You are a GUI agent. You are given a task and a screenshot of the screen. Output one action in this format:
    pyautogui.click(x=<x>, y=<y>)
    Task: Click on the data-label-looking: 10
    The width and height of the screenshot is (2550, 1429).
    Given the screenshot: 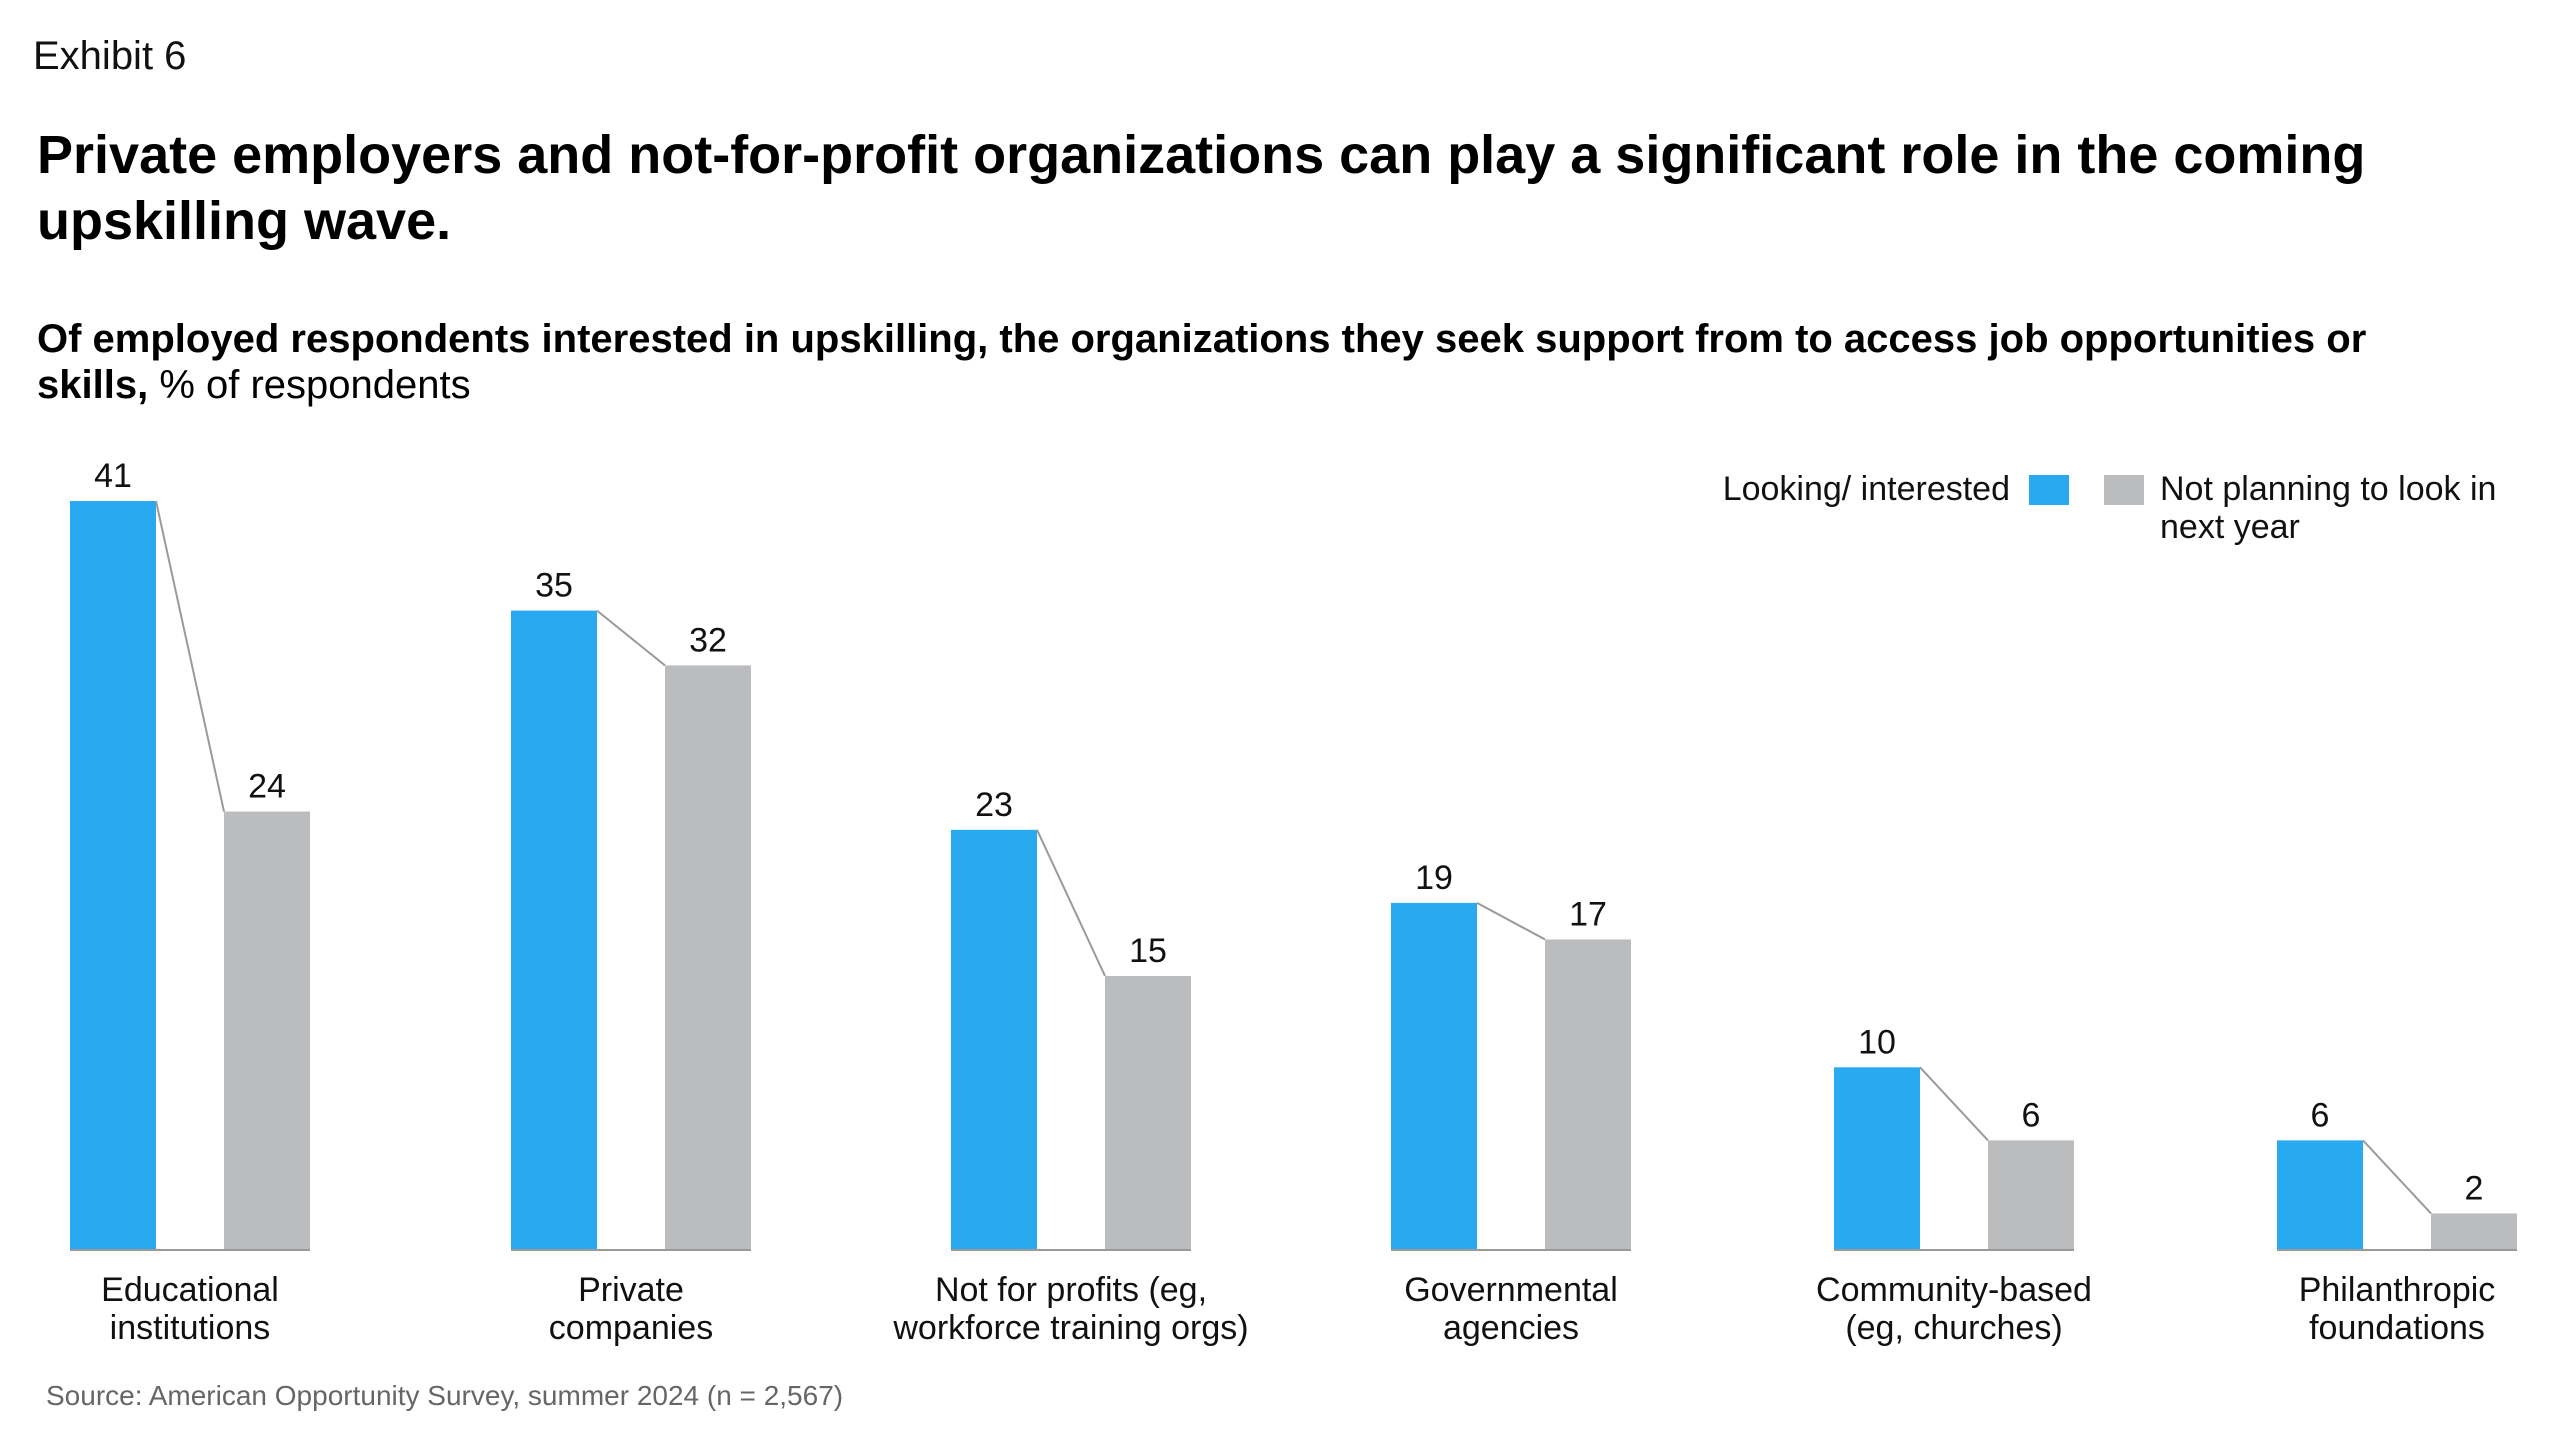 What is the action you would take?
    pyautogui.click(x=1877, y=1042)
    